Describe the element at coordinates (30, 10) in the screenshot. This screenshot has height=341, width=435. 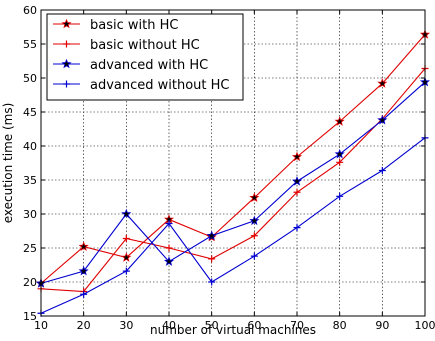
I see `y-tick-label: 60` at that location.